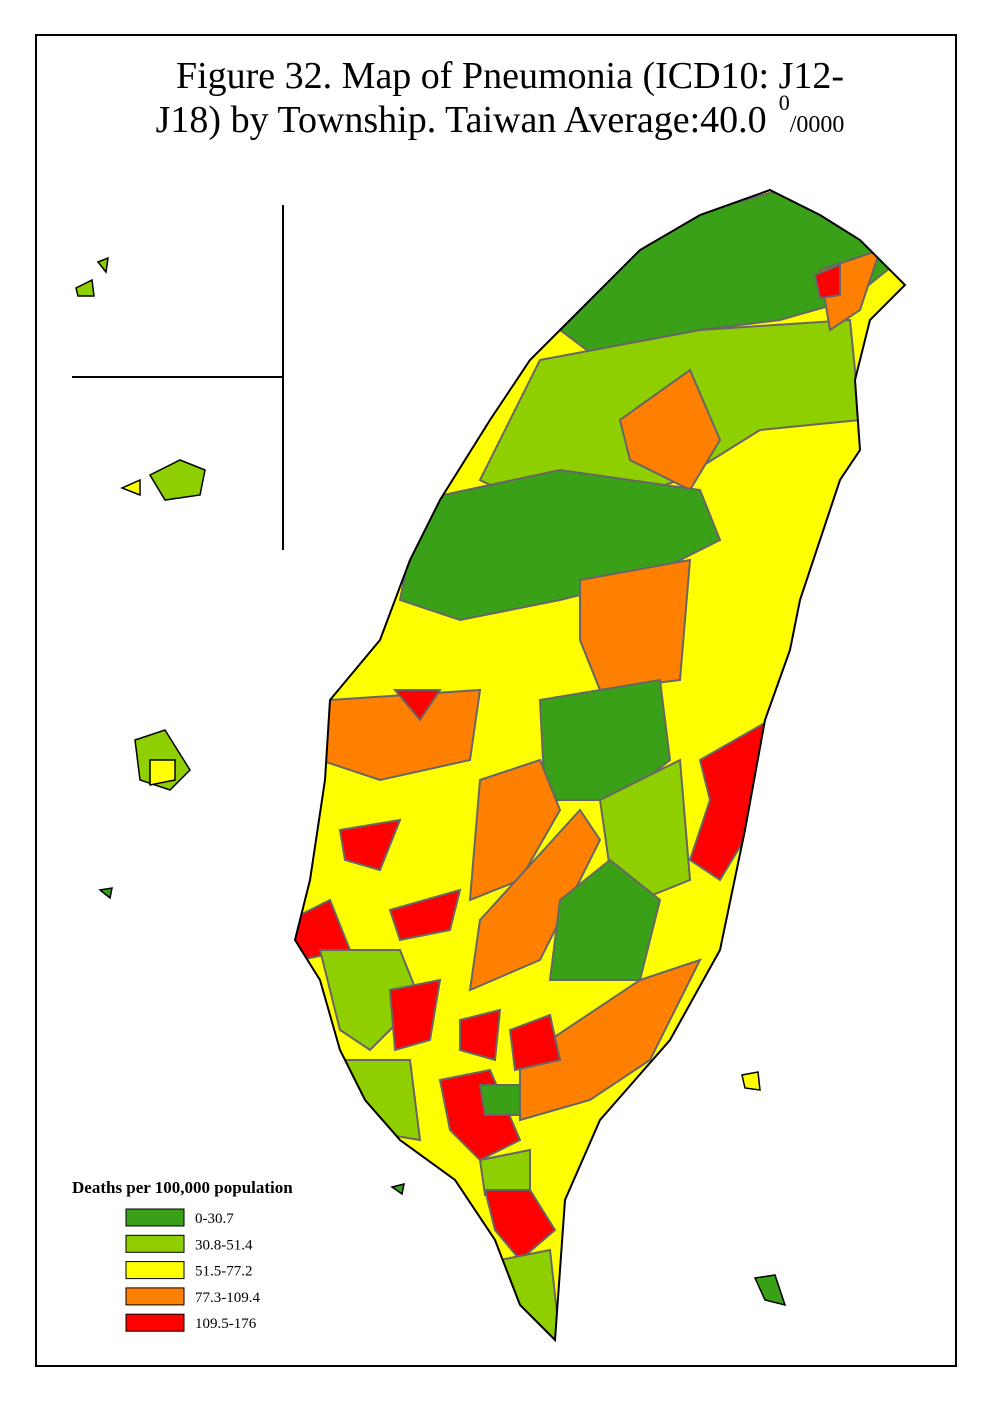 This screenshot has width=992, height=1408. I want to click on legend-label: 30.8-51.4, so click(224, 1245).